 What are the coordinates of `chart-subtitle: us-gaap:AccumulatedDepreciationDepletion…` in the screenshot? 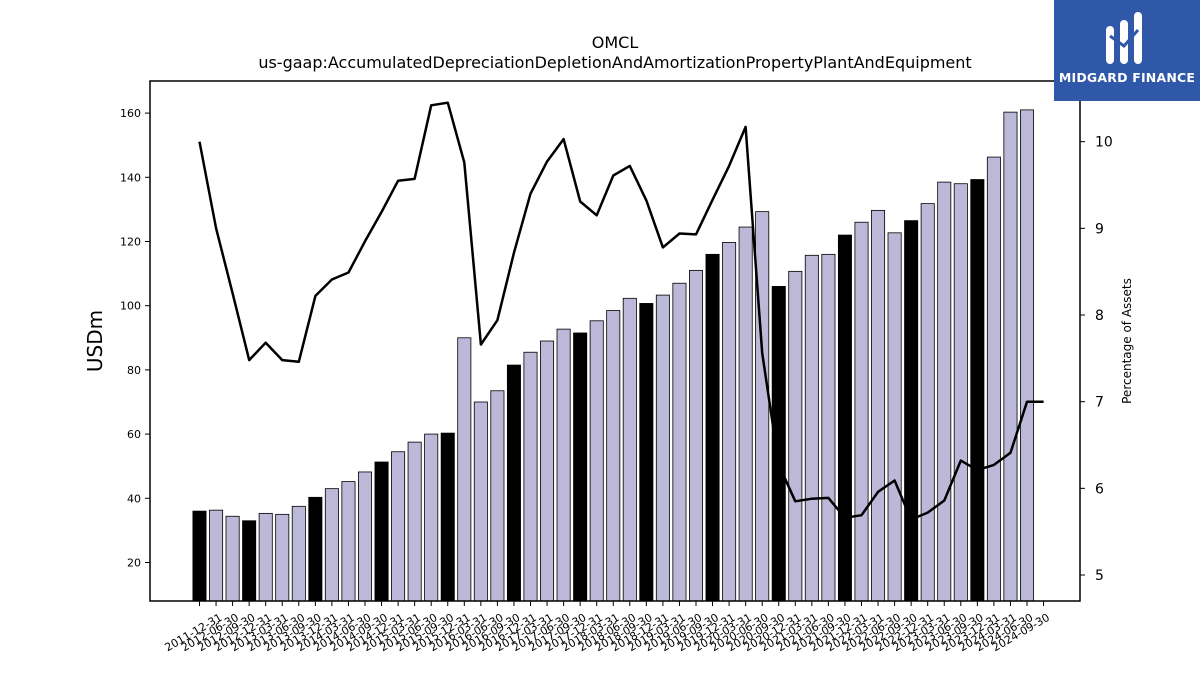 It's located at (614, 62).